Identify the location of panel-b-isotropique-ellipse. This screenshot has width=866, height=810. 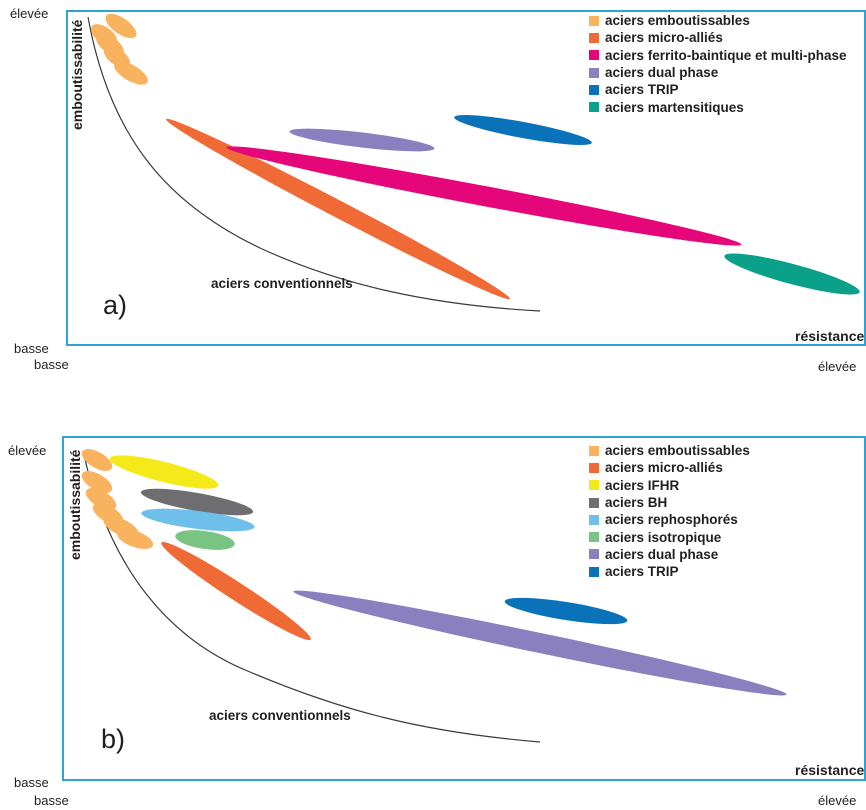
(205, 540).